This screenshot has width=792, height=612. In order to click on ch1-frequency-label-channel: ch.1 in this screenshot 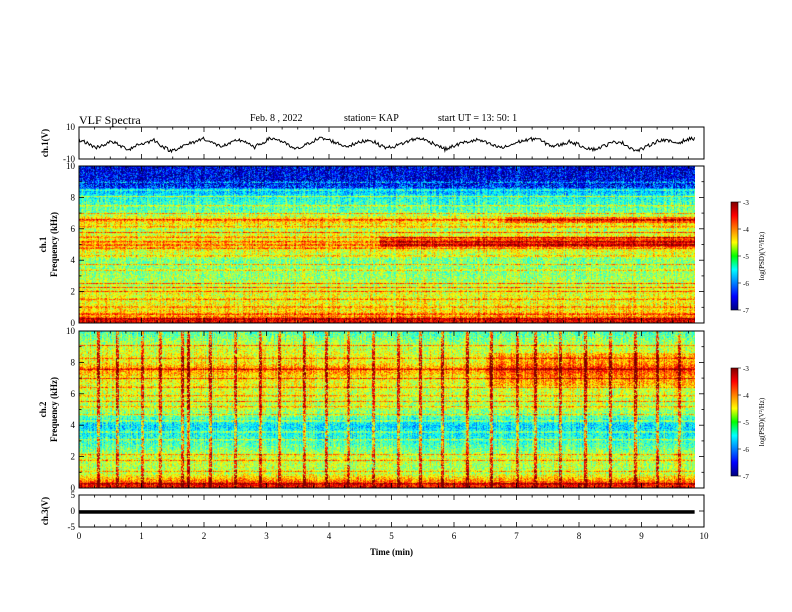, I will do `click(43, 244)`.